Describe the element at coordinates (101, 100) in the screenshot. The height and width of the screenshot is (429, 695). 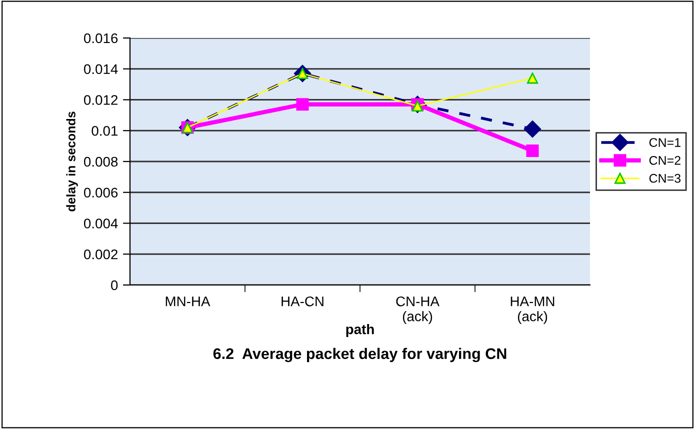
I see `y-tick-label: 0.012` at that location.